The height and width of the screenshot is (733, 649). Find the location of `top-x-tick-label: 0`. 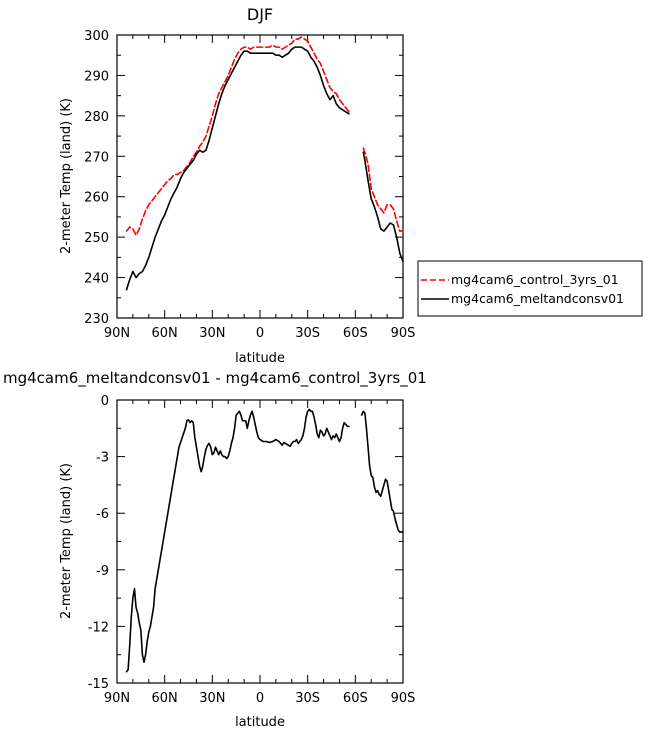

top-x-tick-label: 0 is located at coordinates (260, 333).